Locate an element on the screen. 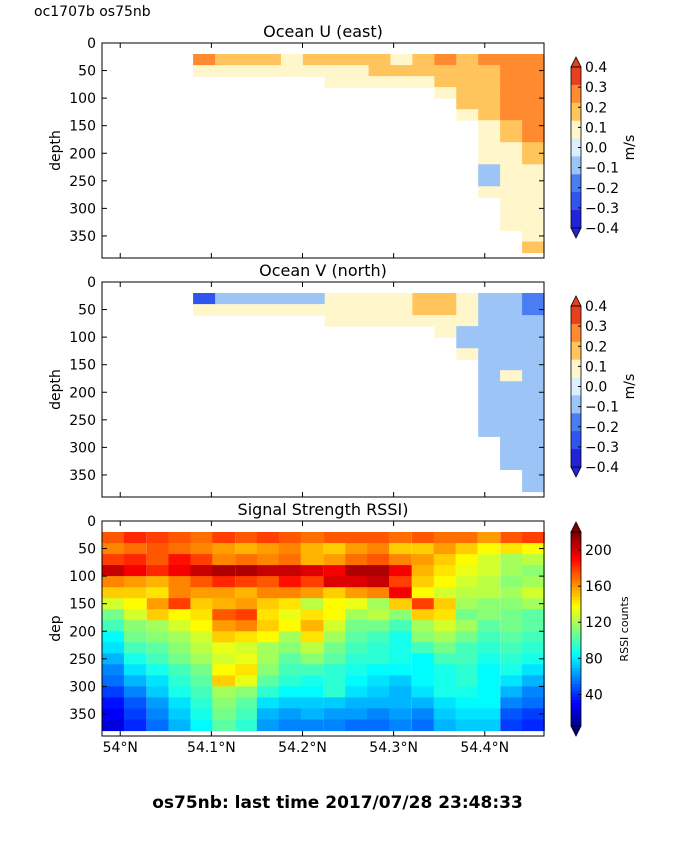 This screenshot has height=855, width=675. y-tick-label: 200 is located at coordinates (82, 393).